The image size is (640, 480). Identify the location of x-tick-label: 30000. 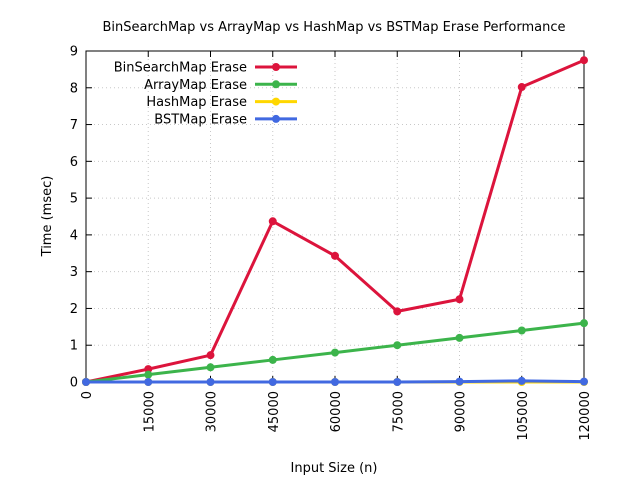
(212, 411).